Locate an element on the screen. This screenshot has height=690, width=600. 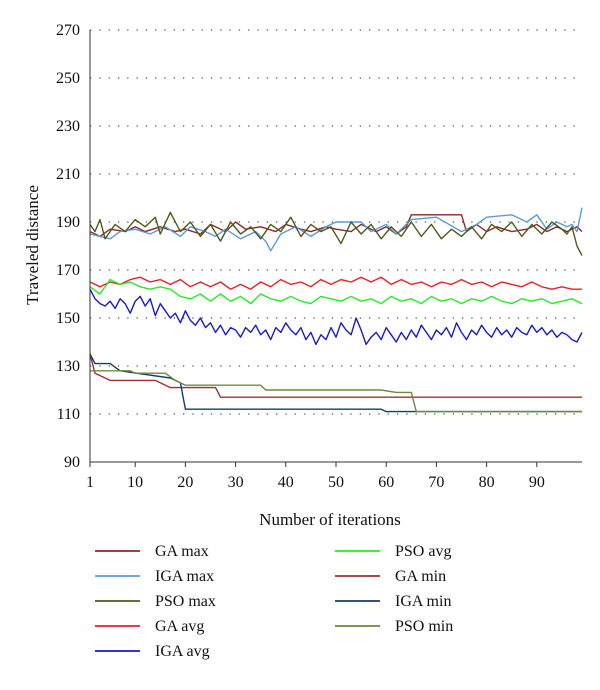
x-tick-label: 30 is located at coordinates (236, 482).